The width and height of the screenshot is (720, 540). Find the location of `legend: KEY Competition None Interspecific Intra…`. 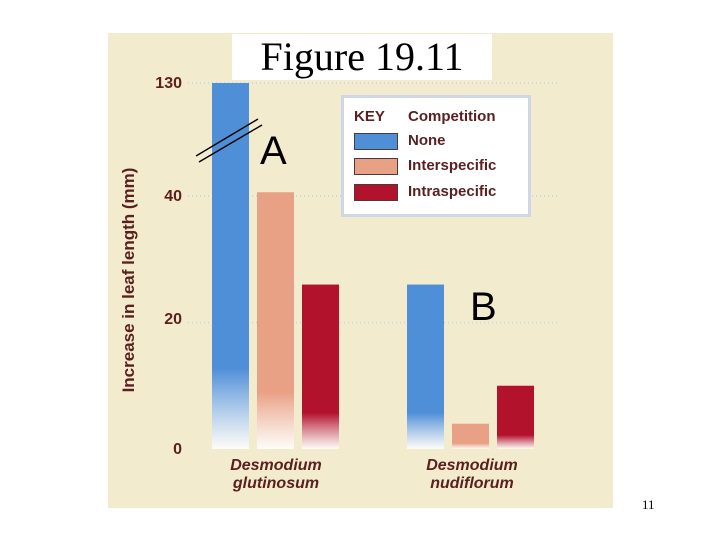

legend: KEY Competition None Interspecific Intra… is located at coordinates (436, 156).